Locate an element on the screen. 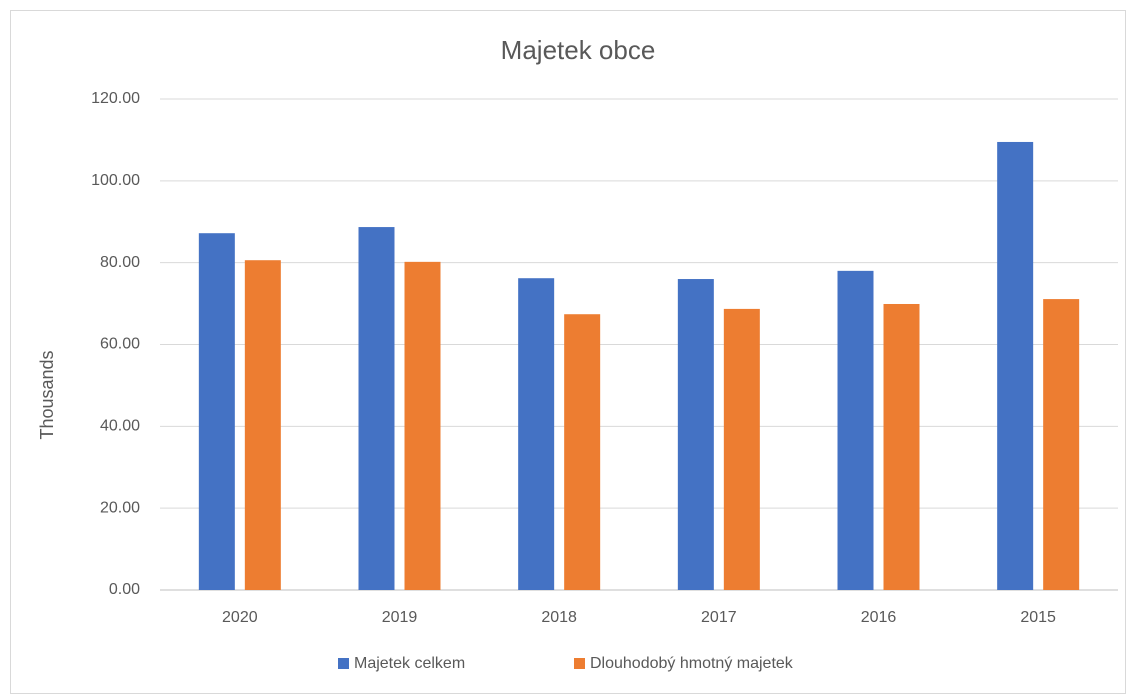 This screenshot has width=1136, height=700. chart-title: Majetek obce is located at coordinates (578, 50).